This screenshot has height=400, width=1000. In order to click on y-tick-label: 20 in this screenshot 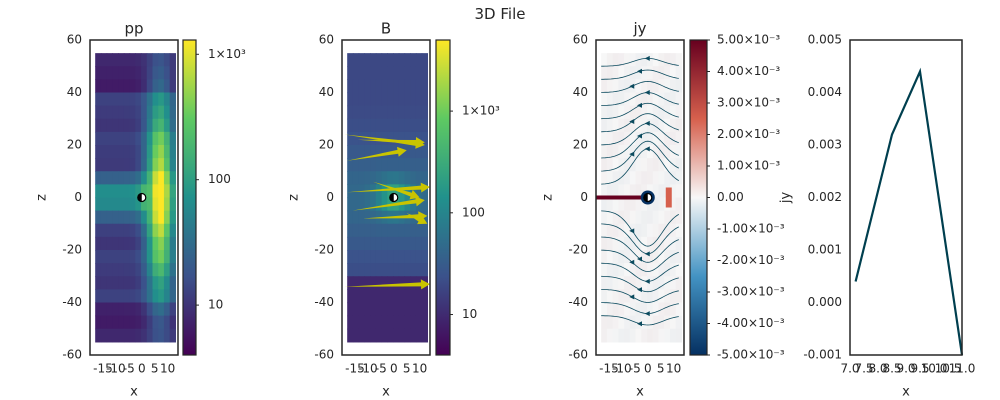, I will do `click(74, 145)`.